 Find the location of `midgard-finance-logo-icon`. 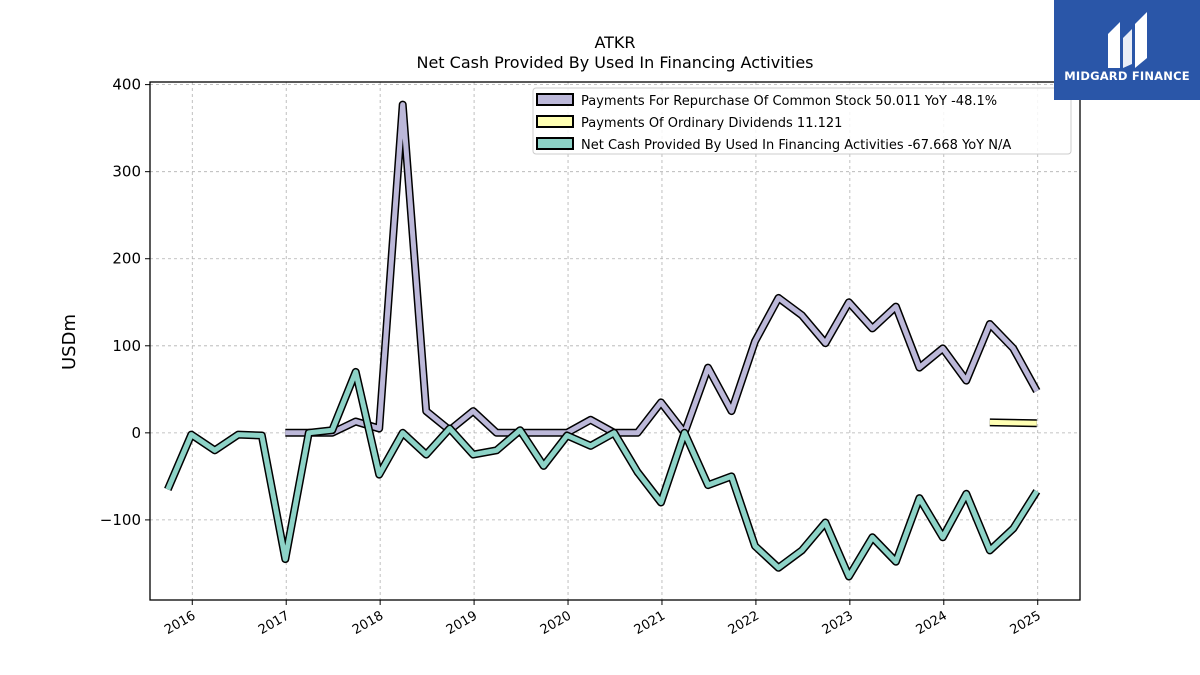

midgard-finance-logo-icon is located at coordinates (1127, 40).